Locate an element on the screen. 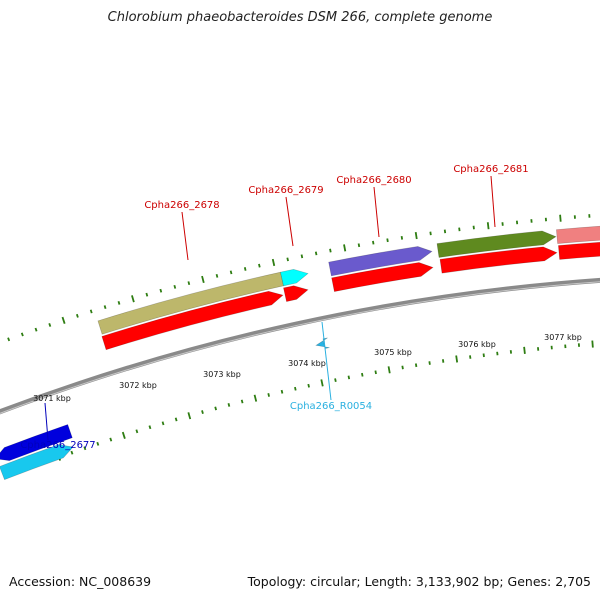 The height and width of the screenshot is (600, 600). scale-label: 3072 kbp is located at coordinates (138, 385).